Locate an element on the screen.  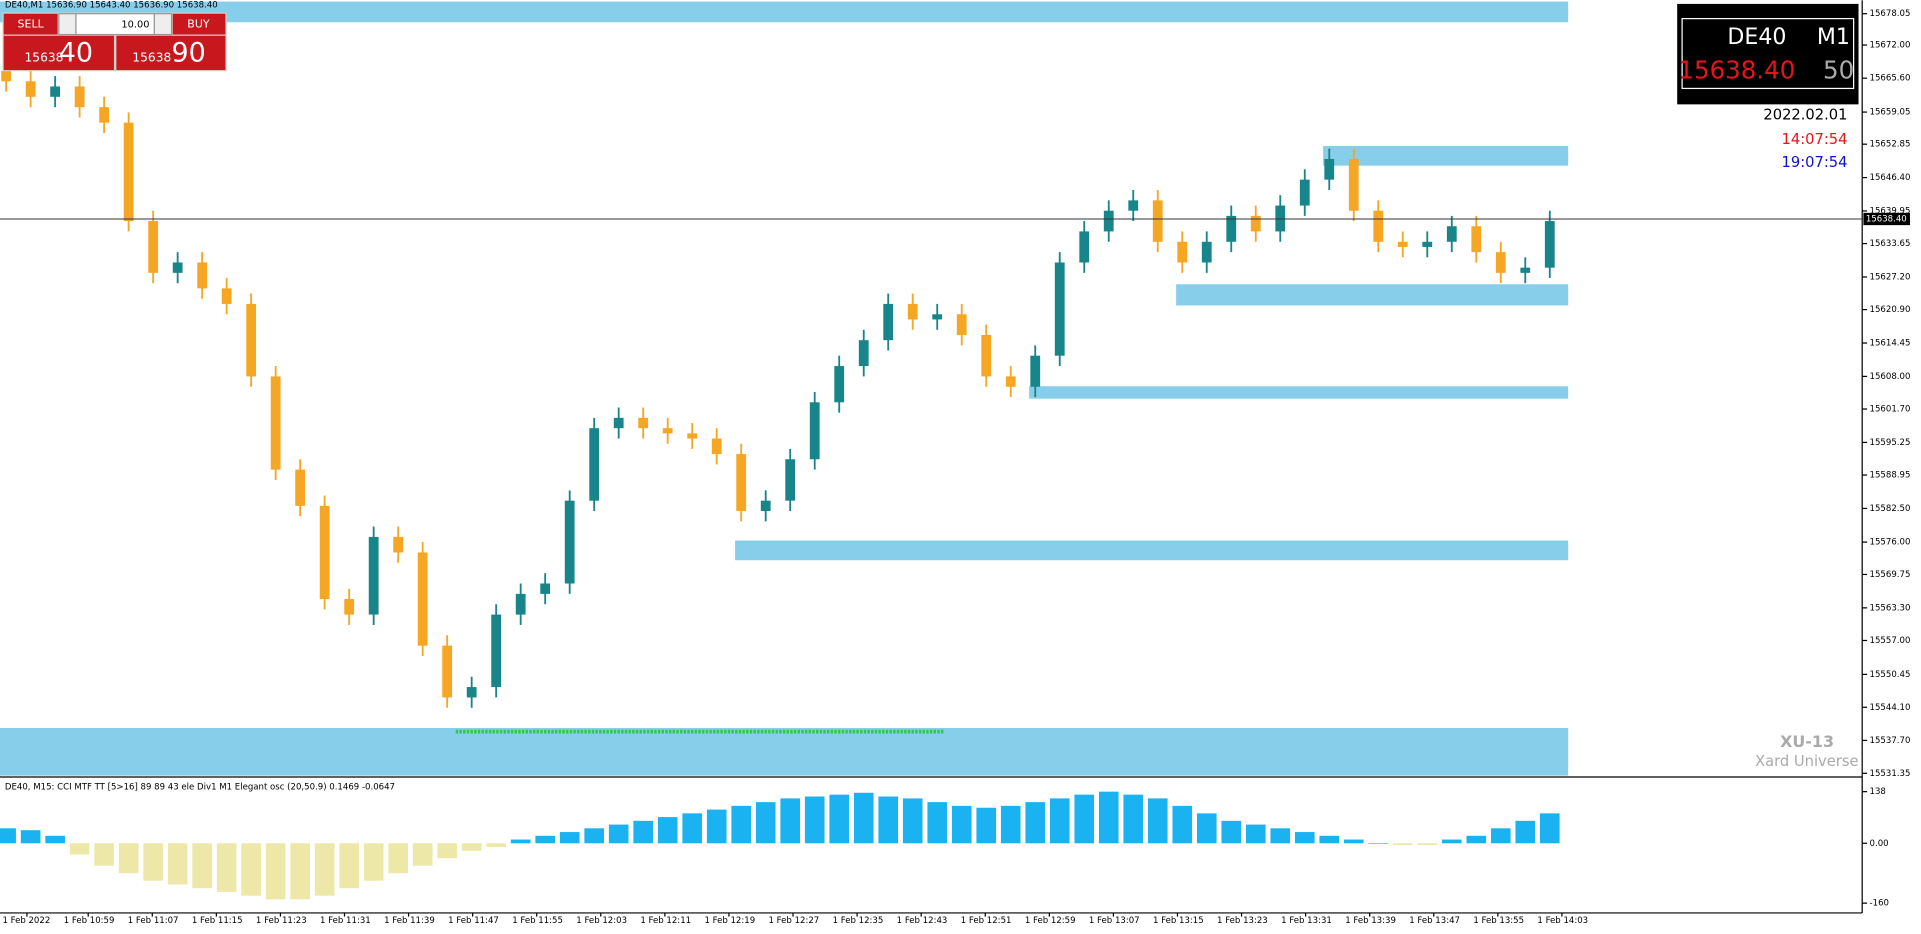
x-tick-label: 1 Feb 12:59 is located at coordinates (1050, 921).